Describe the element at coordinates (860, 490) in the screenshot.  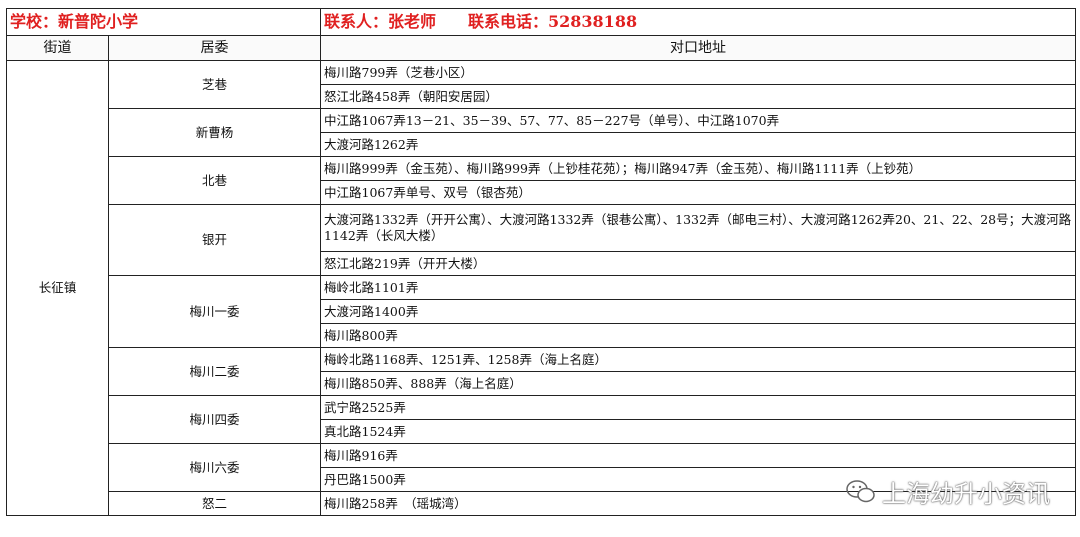
I see `wechat-icon` at that location.